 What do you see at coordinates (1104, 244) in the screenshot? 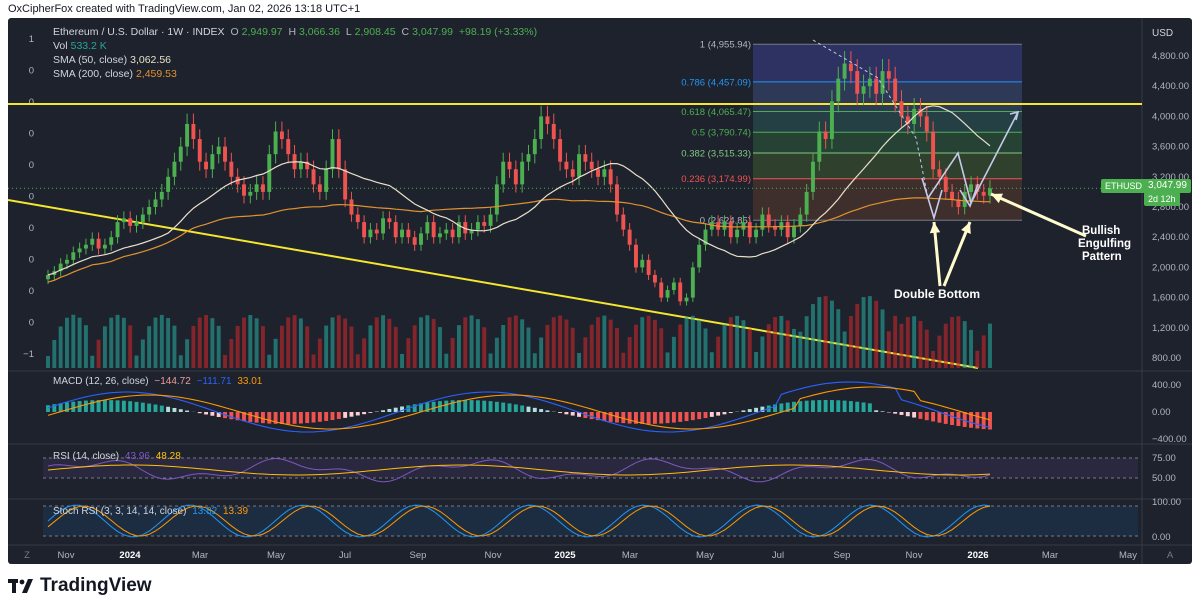
I see `bullish-label-2: Engulfing` at bounding box center [1104, 244].